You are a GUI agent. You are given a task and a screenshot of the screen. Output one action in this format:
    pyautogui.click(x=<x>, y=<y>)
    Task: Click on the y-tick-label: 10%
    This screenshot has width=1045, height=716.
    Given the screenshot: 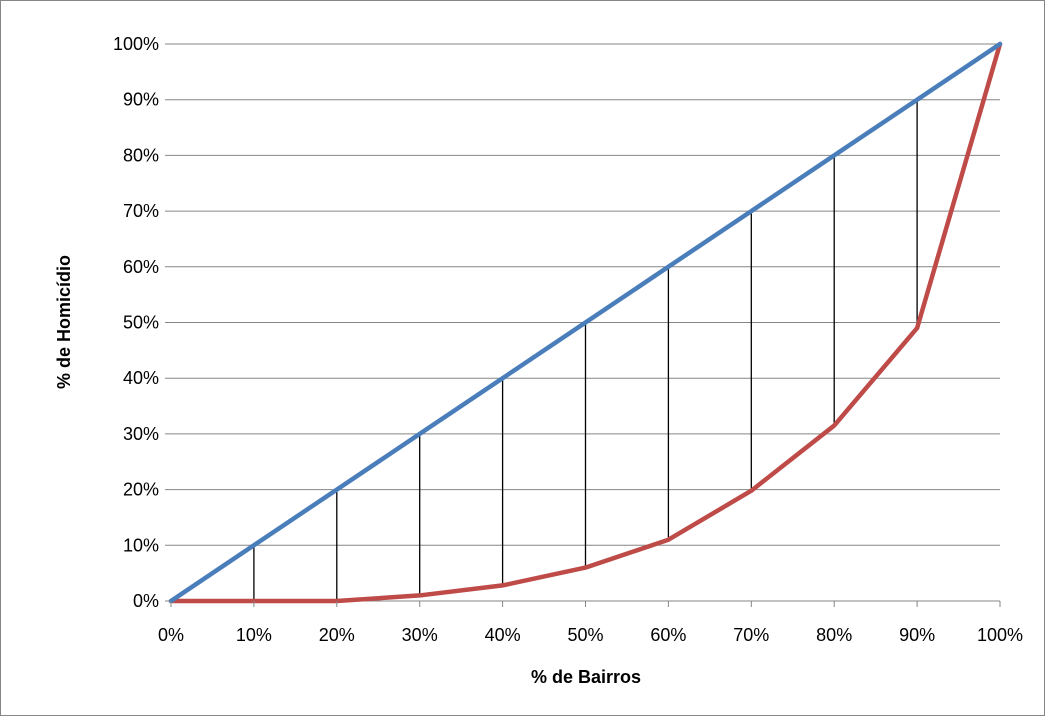 What is the action you would take?
    pyautogui.click(x=141, y=545)
    